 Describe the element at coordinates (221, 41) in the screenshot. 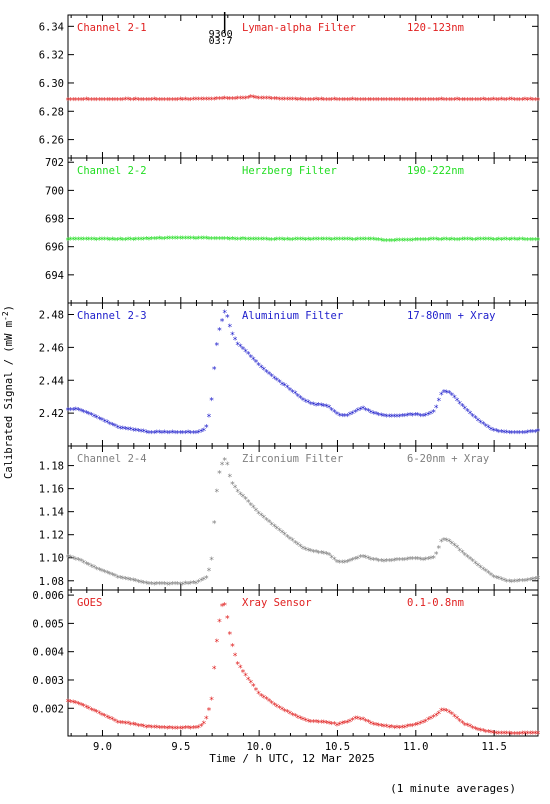

I see `event-marker-label-bottom: 03:7` at that location.